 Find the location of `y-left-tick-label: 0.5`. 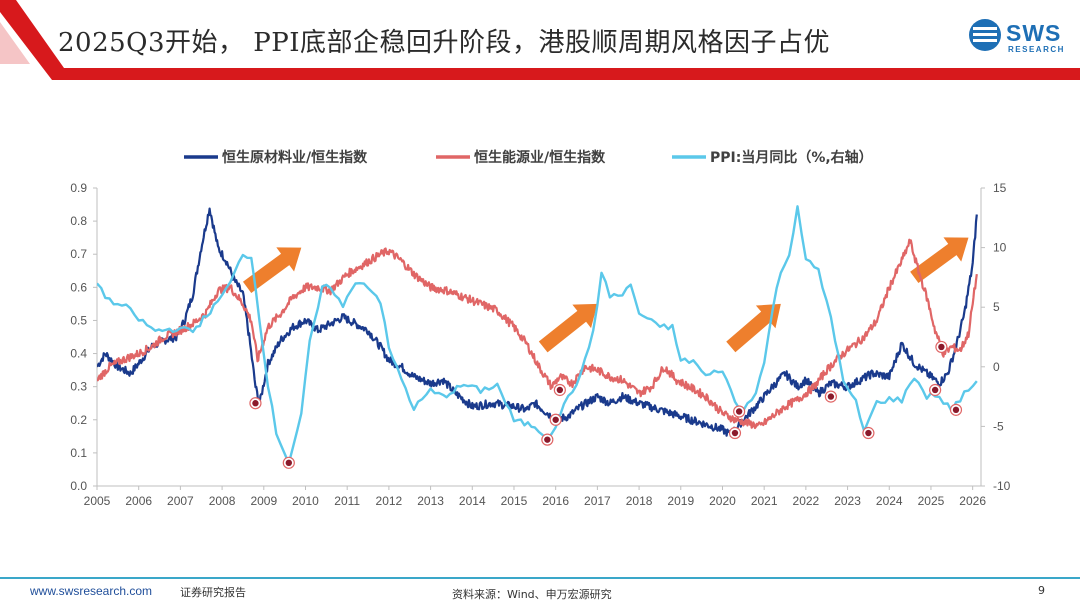

y-left-tick-label: 0.5 is located at coordinates (78, 320).